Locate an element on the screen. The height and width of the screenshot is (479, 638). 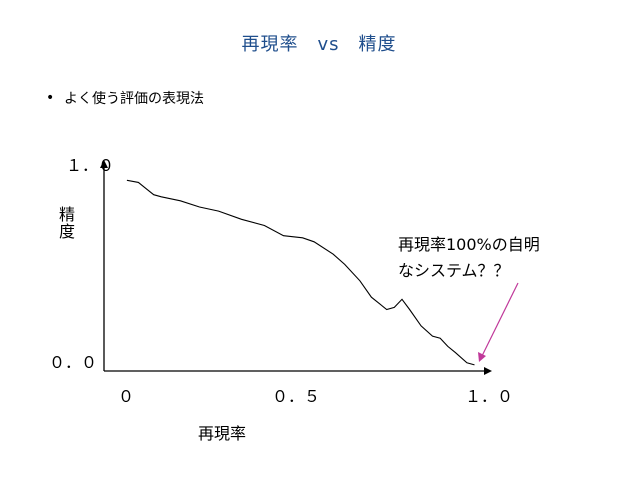
annotation-arrow is located at coordinates (499, 320).